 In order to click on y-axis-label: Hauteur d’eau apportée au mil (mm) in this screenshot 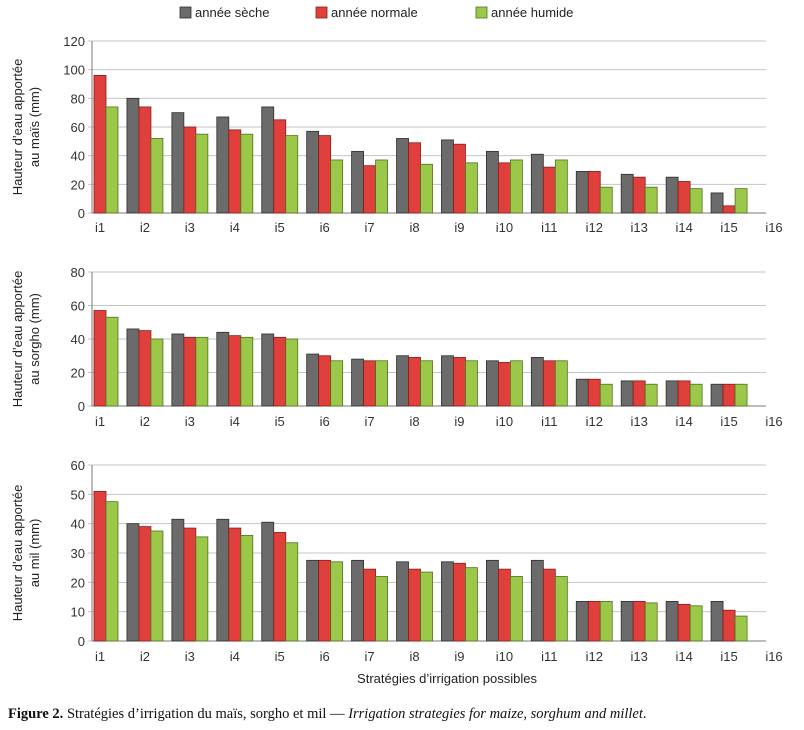, I will do `click(26, 553)`.